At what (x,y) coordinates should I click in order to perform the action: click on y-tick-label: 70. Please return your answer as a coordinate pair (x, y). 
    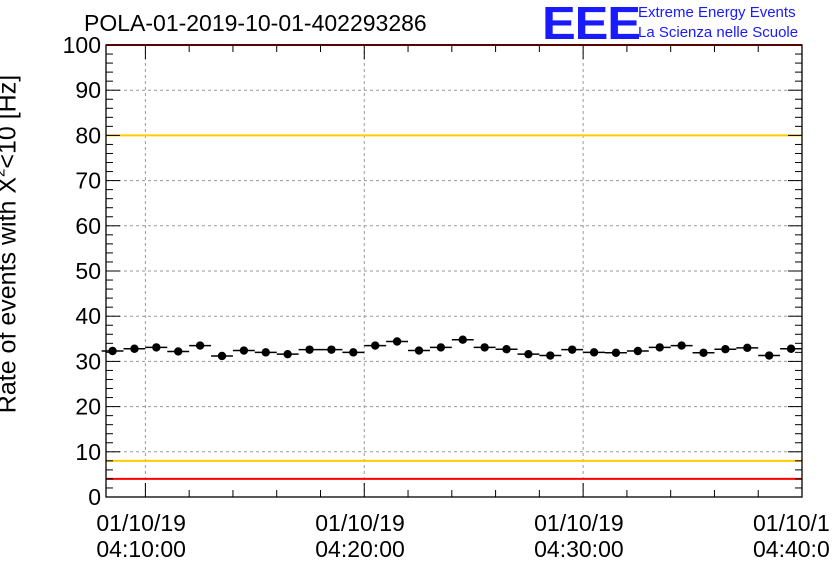
    Looking at the image, I should click on (88, 181).